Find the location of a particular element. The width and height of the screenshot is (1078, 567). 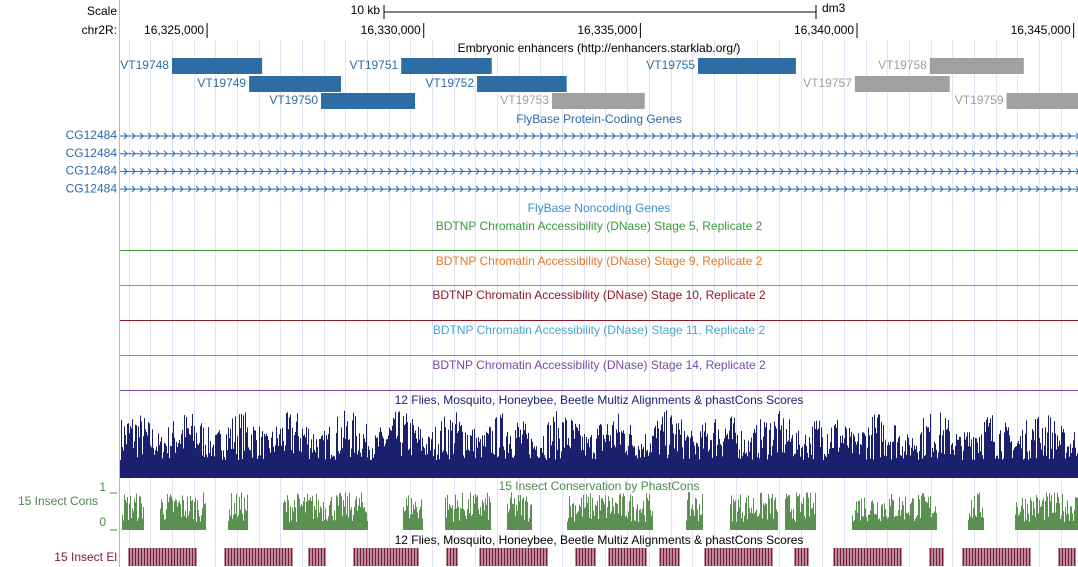

enhancer-label: VT19755 is located at coordinates (670, 65).